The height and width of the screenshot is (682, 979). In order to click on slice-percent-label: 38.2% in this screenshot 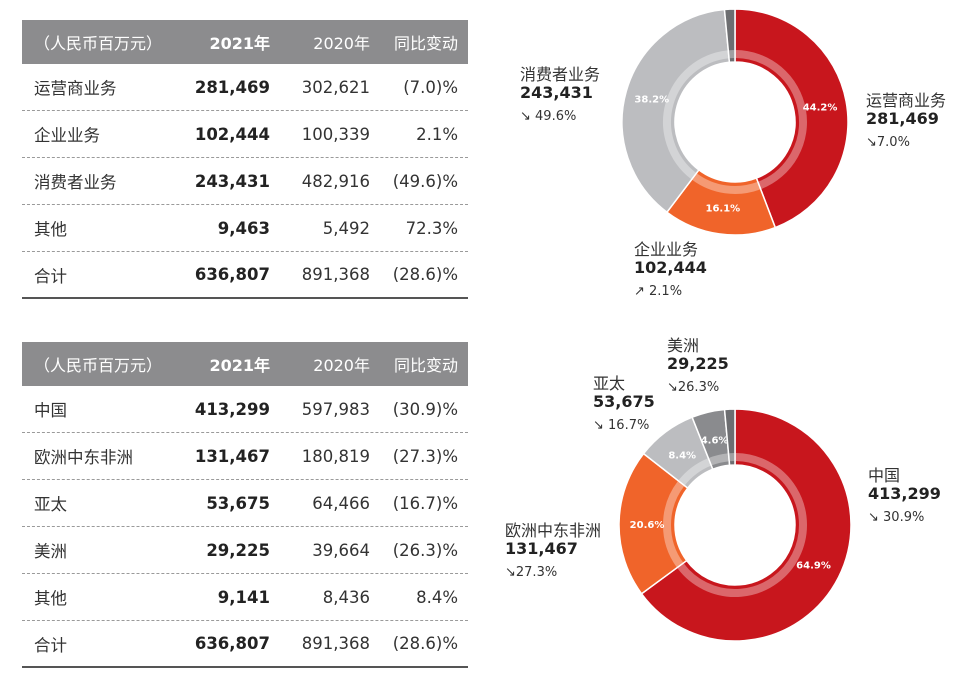, I will do `click(651, 99)`.